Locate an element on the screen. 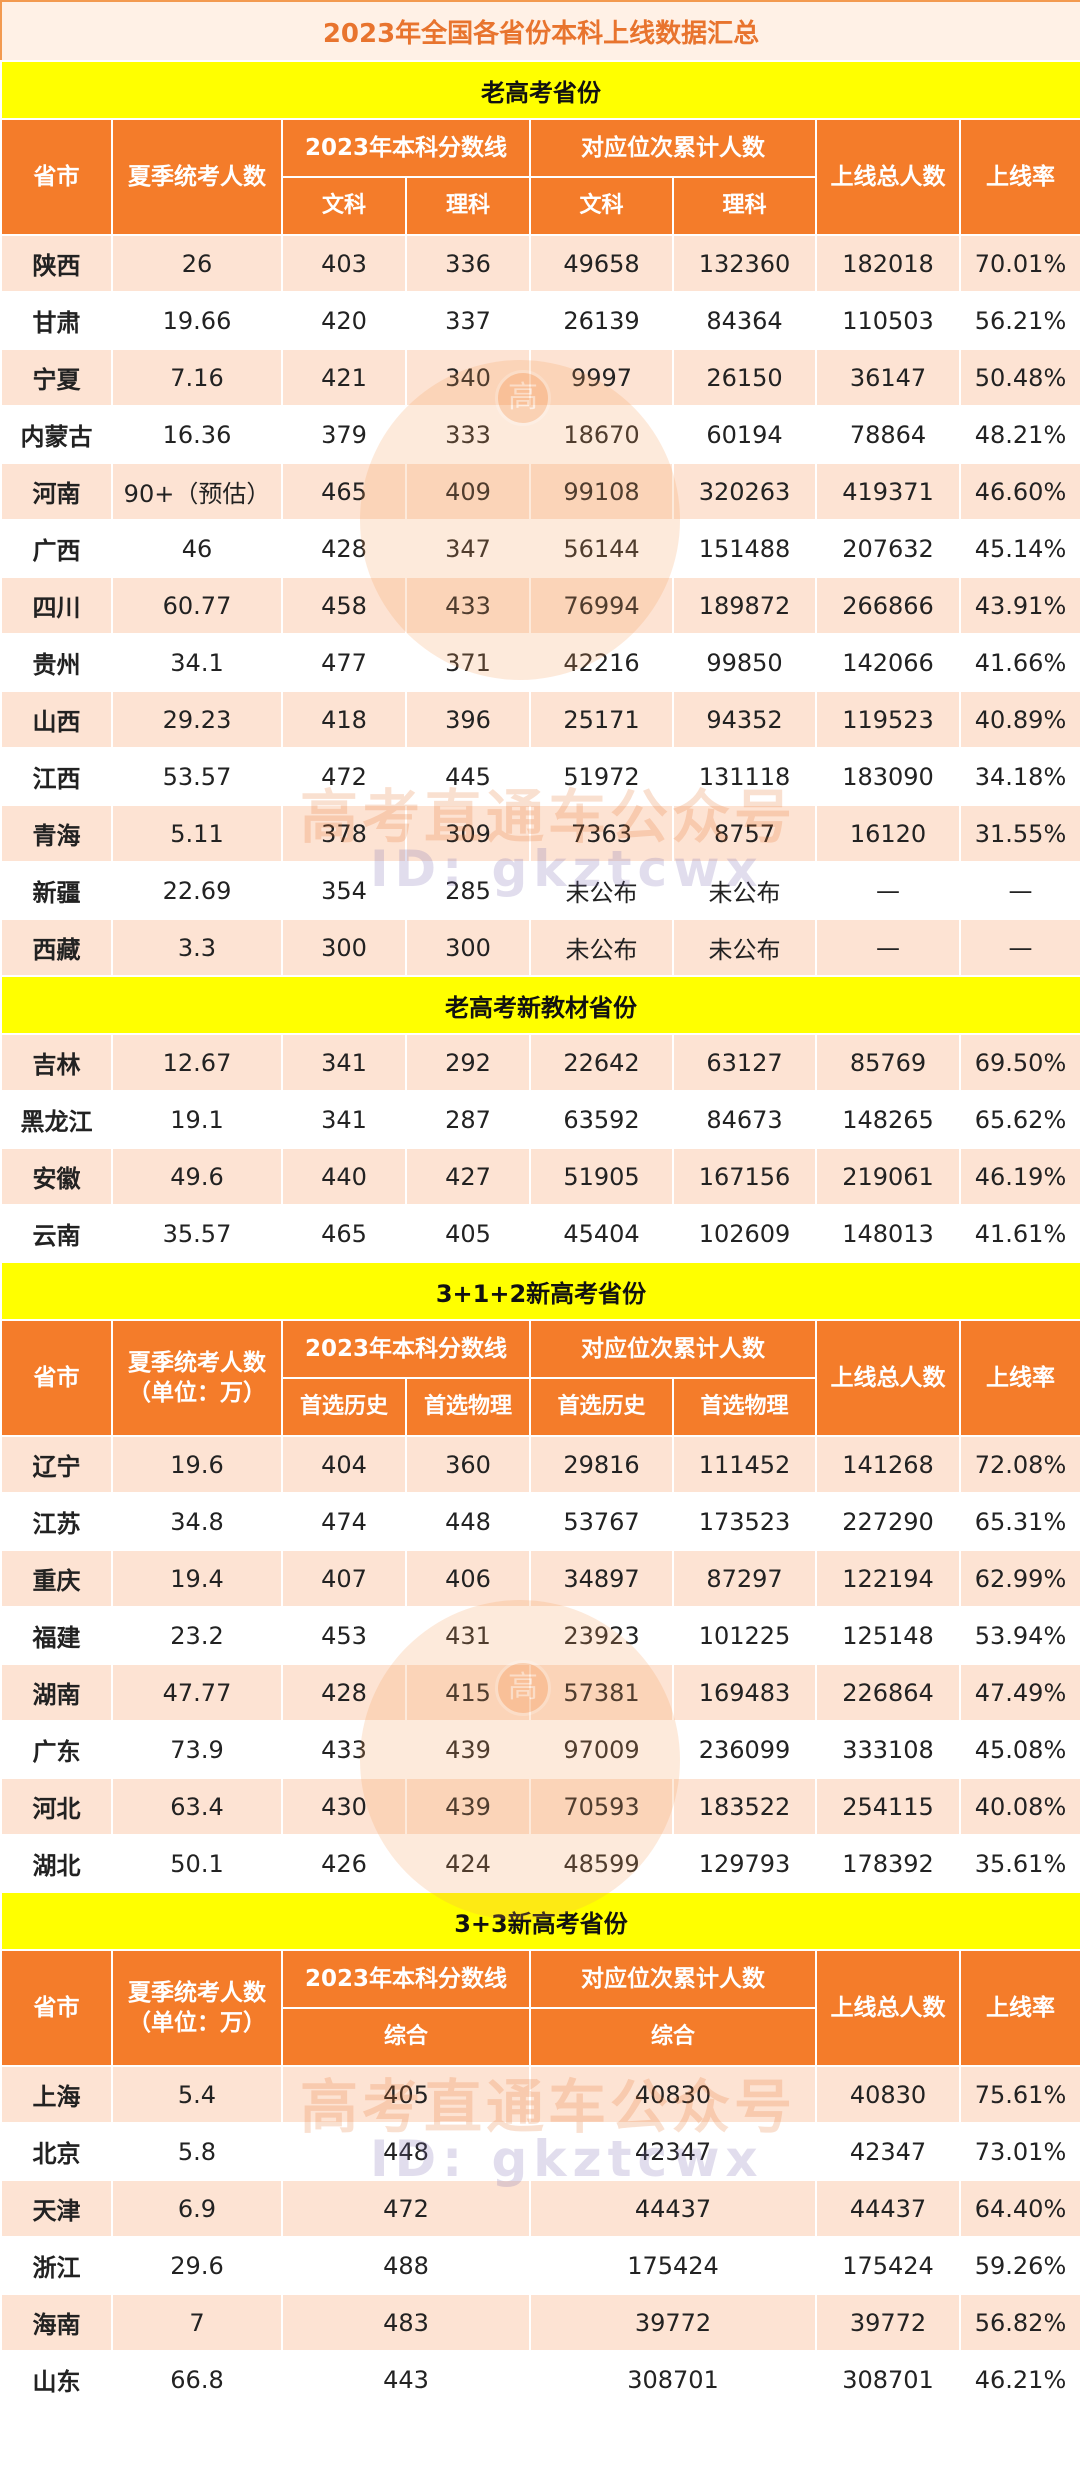  score-line-b: 336 is located at coordinates (468, 263).